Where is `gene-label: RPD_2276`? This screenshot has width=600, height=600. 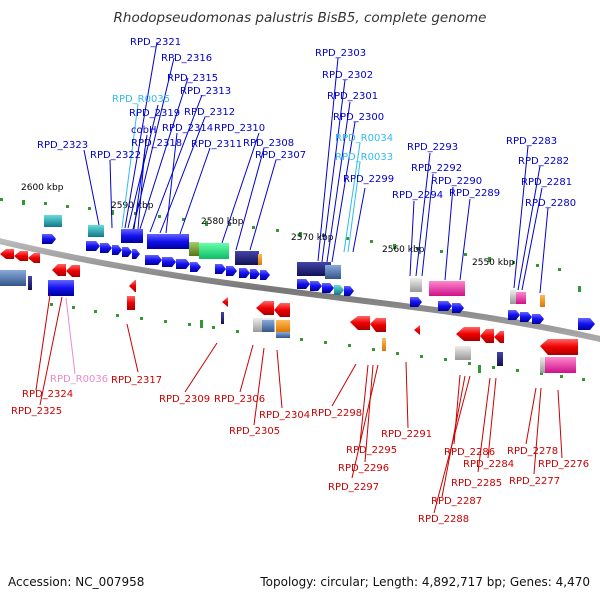 gene-label: RPD_2276 is located at coordinates (563, 464).